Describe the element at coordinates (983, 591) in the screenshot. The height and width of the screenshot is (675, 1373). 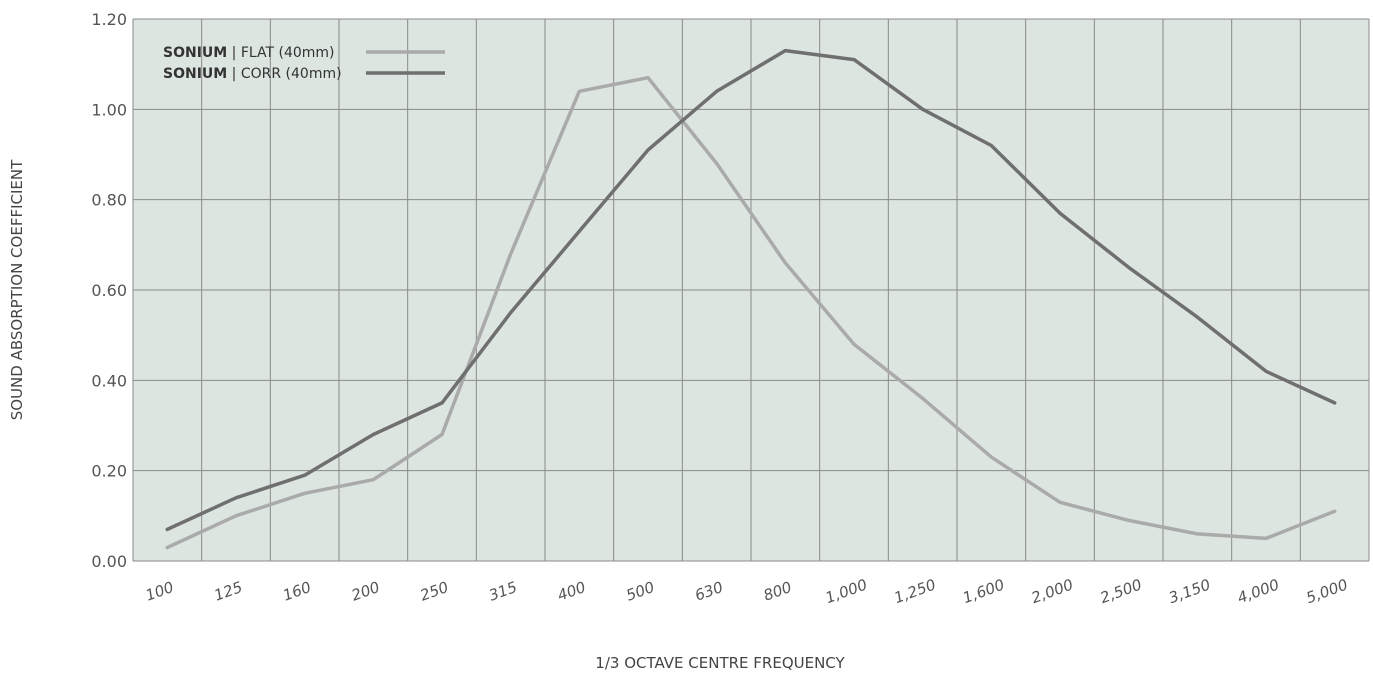
I see `x-tick-label: 1,600` at that location.